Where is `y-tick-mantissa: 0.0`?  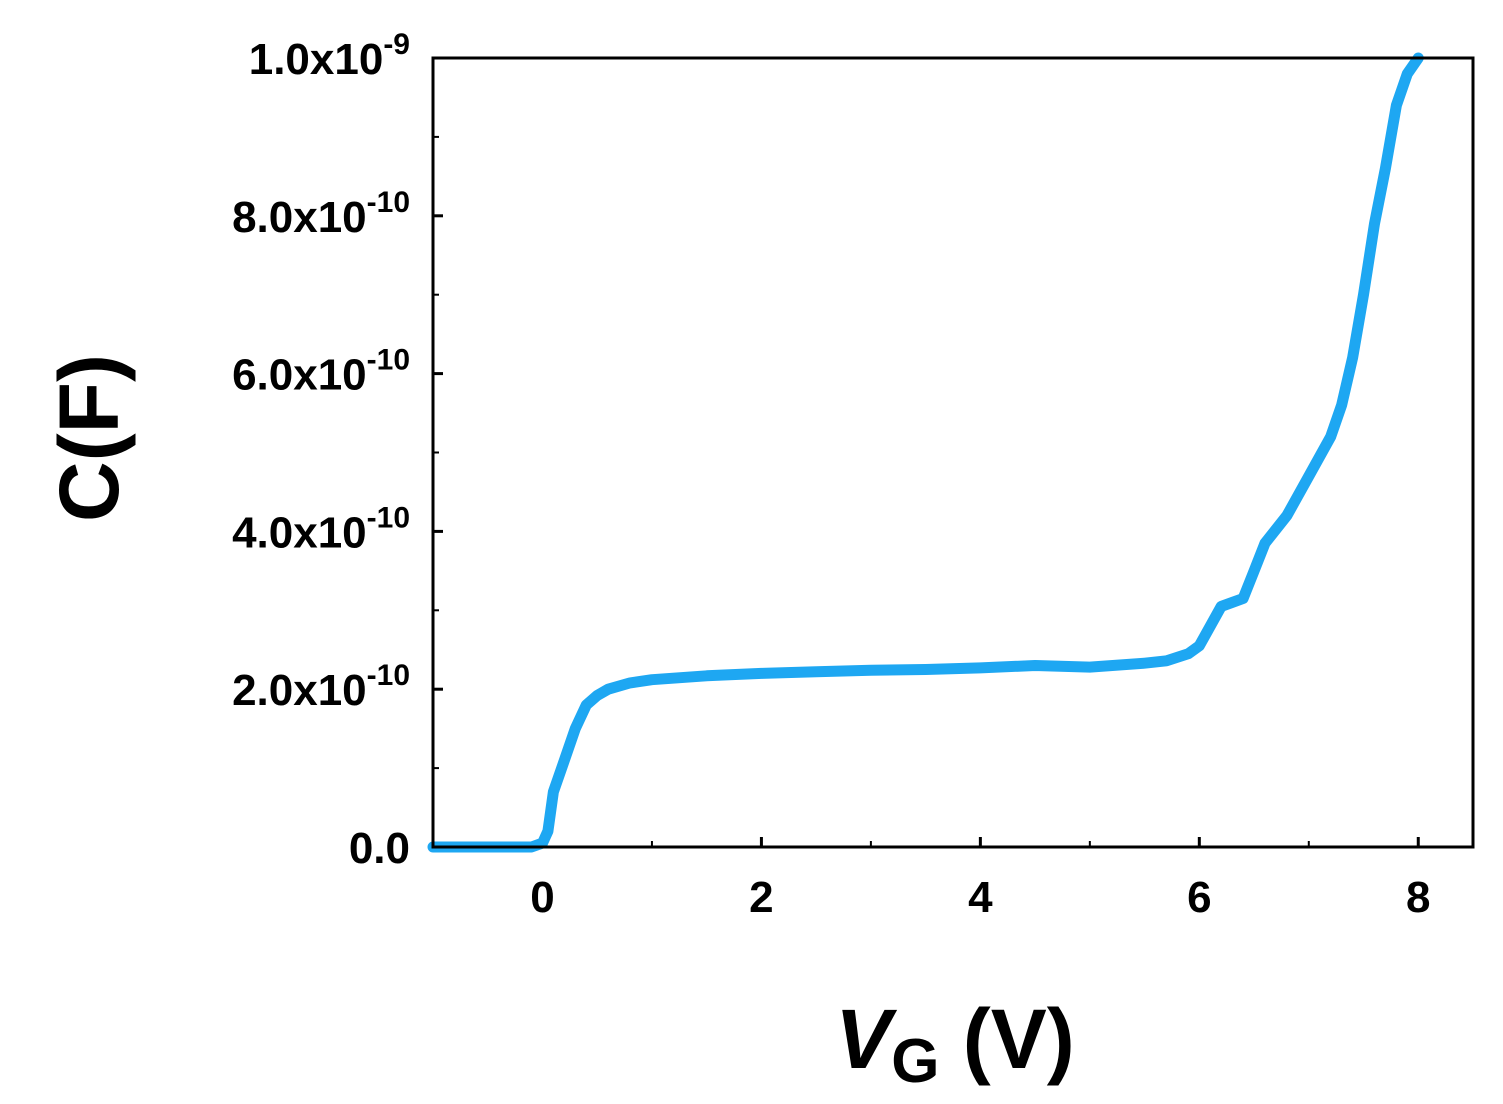 y-tick-mantissa: 0.0 is located at coordinates (379, 848).